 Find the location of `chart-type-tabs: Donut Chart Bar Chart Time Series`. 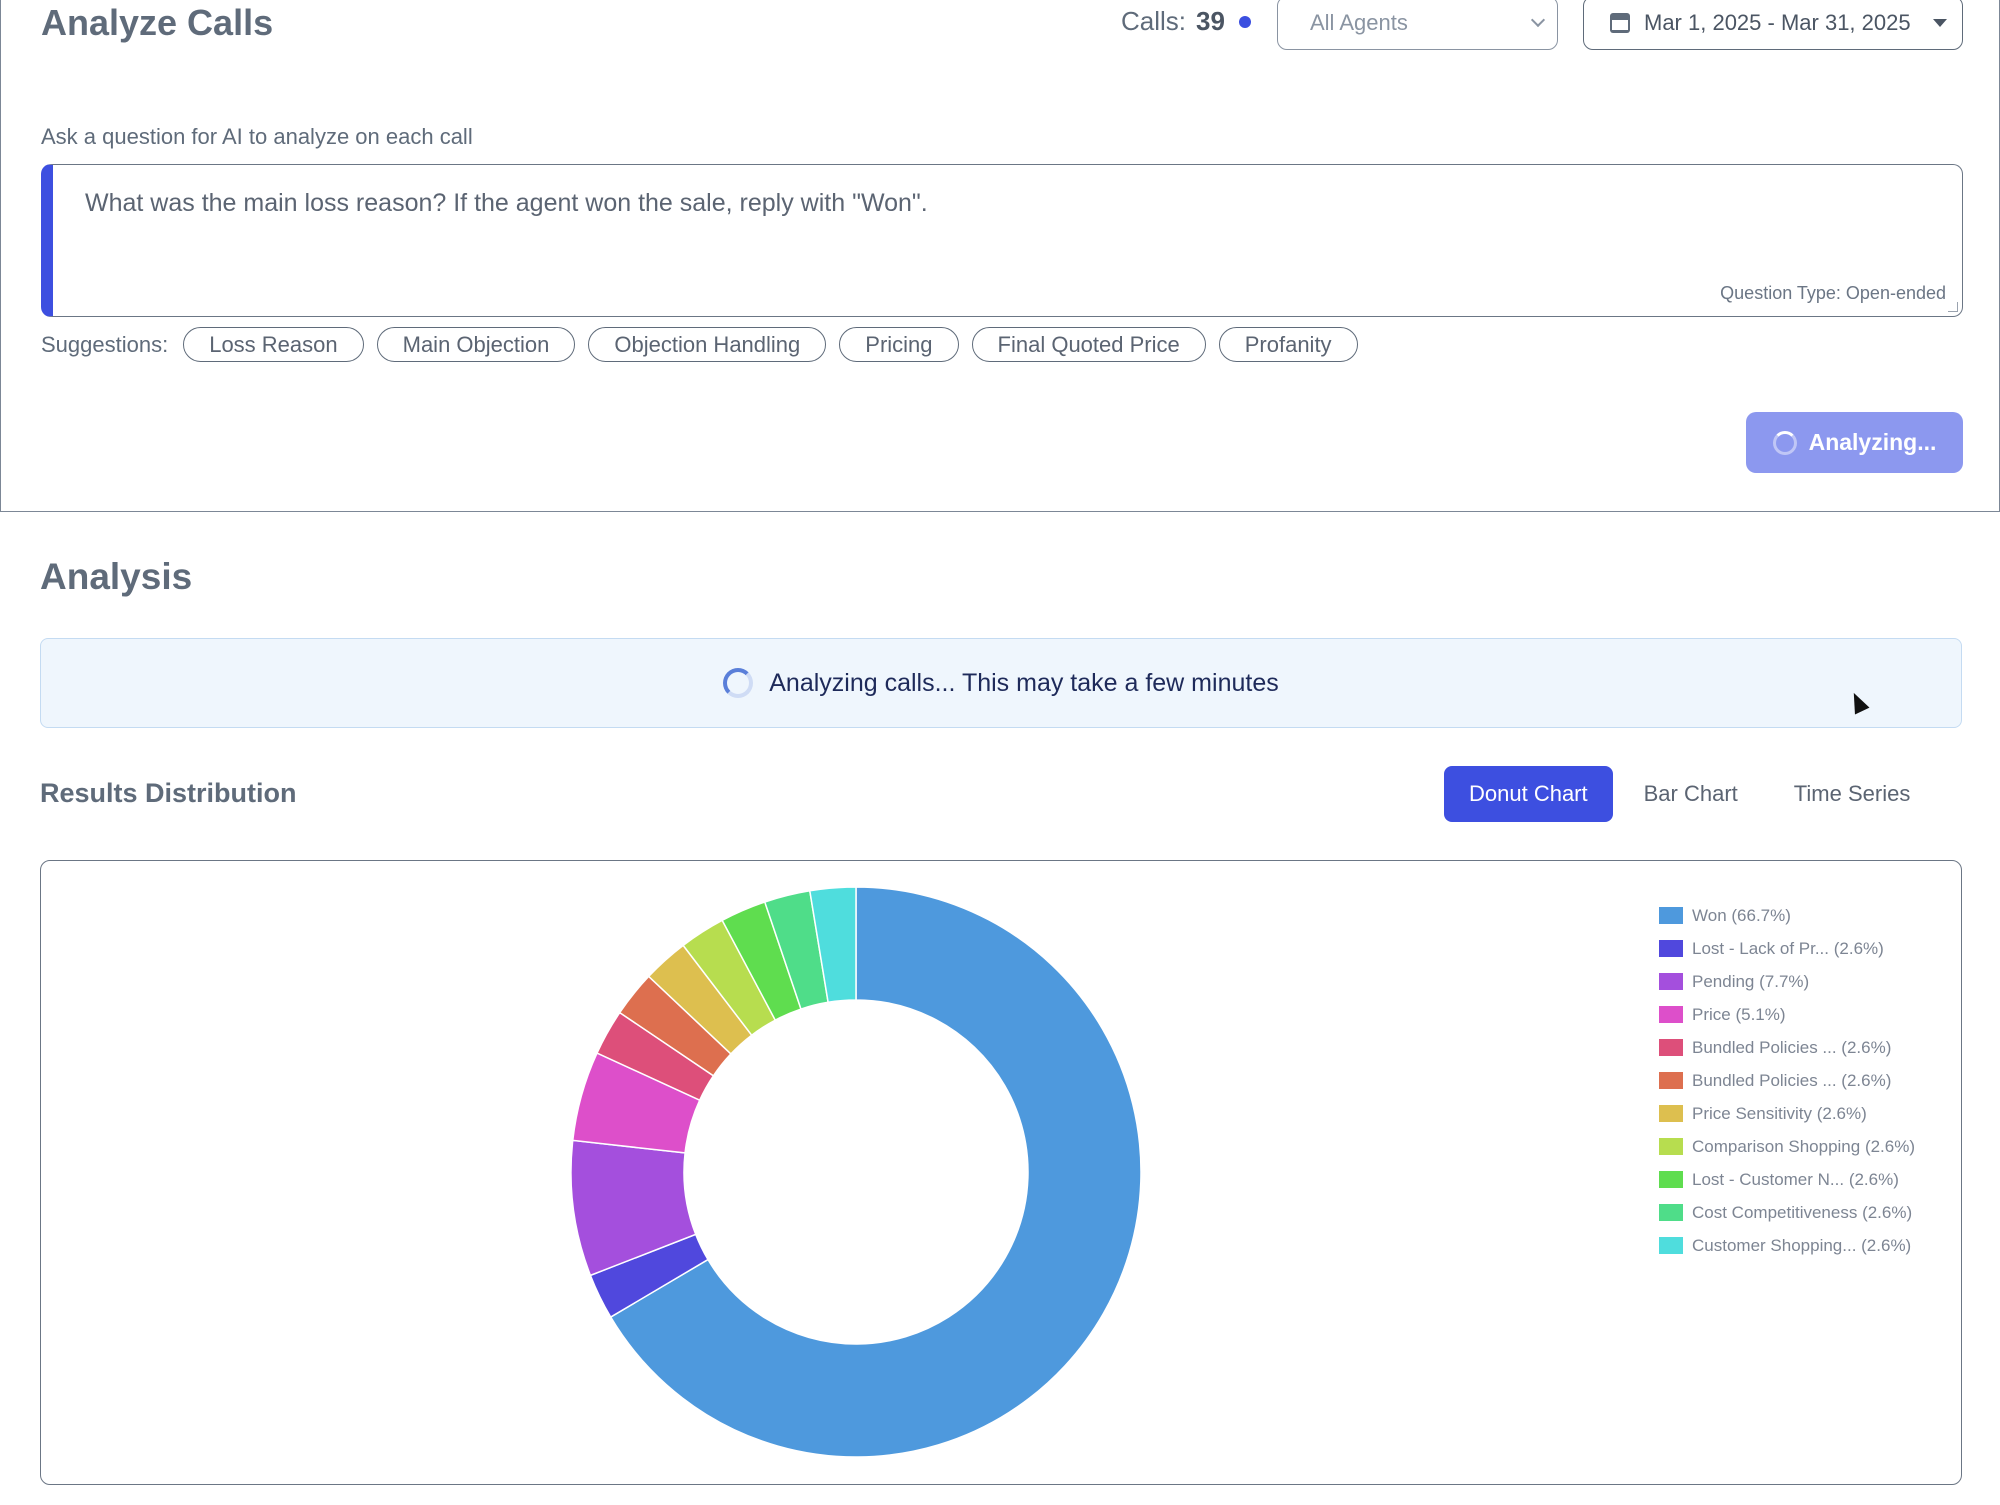

chart-type-tabs: Donut Chart Bar Chart Time Series is located at coordinates (1689, 794).